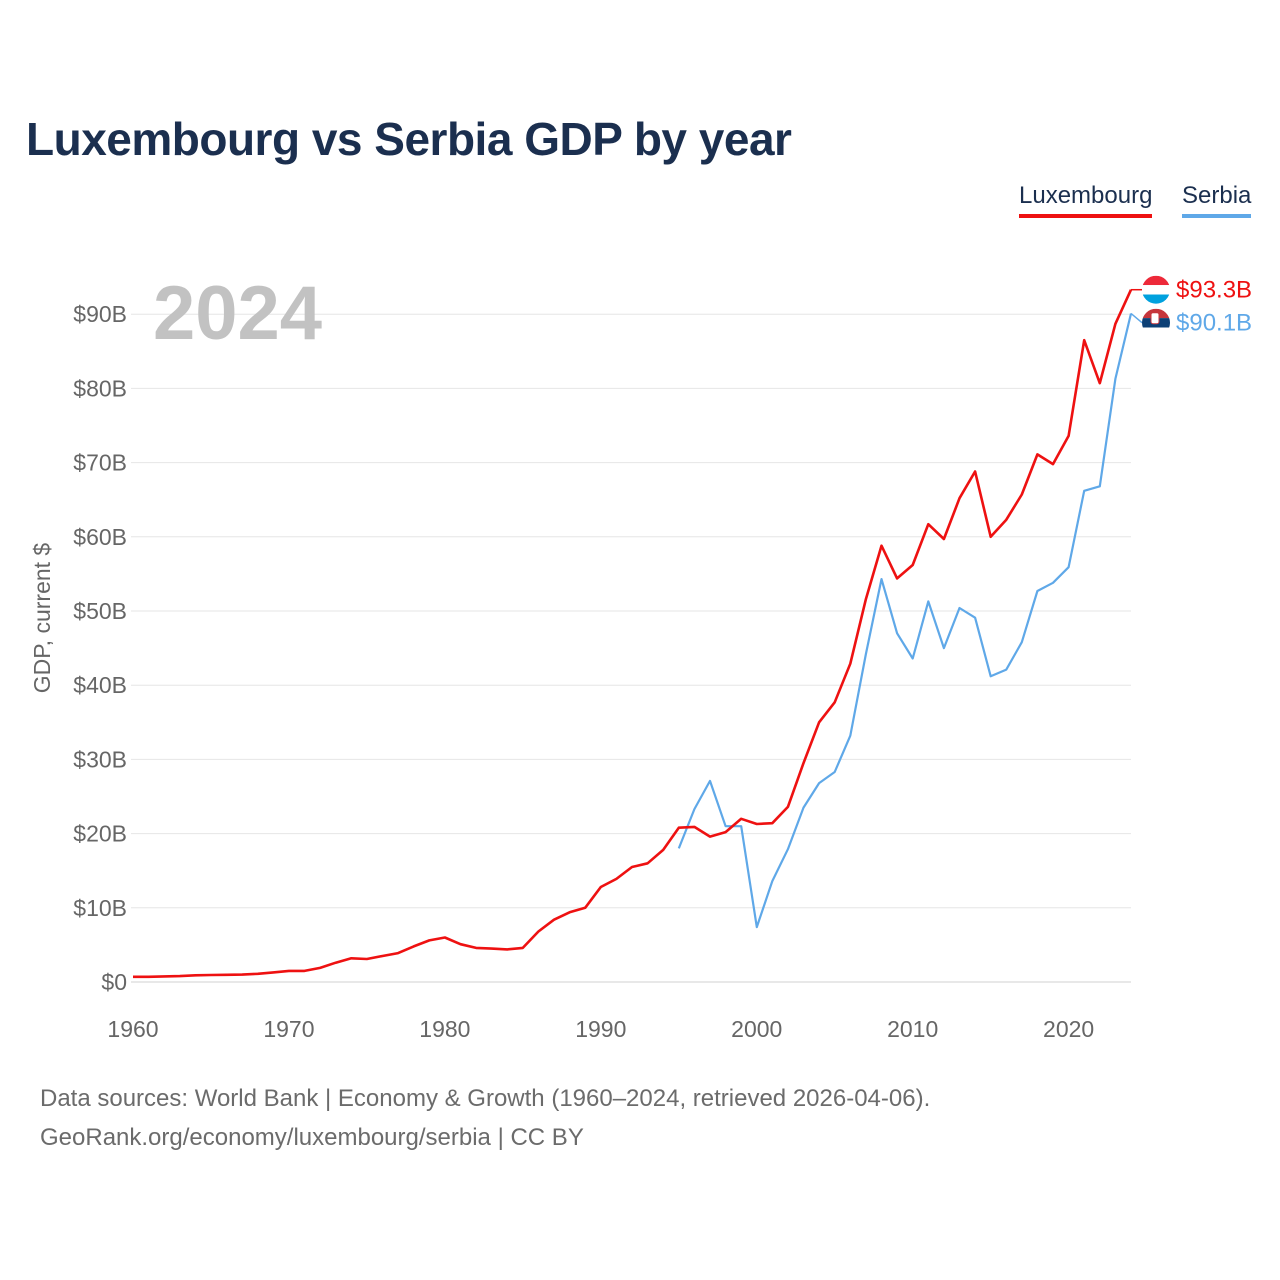 The image size is (1280, 1280). What do you see at coordinates (100, 314) in the screenshot?
I see `y-tick-label: $90B` at bounding box center [100, 314].